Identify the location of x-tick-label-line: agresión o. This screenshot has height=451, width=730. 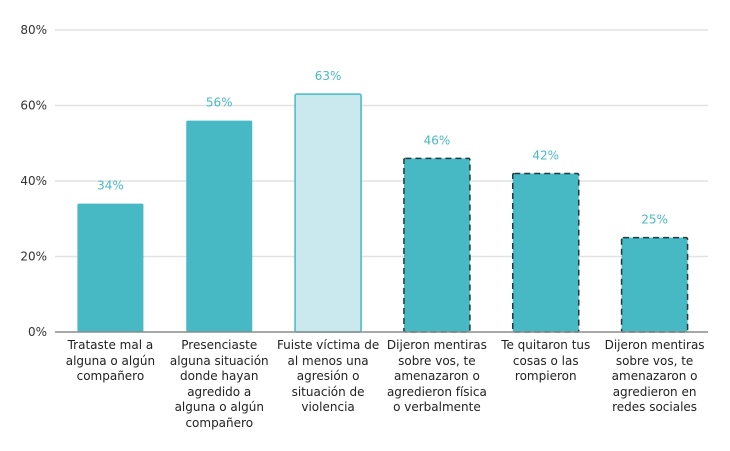
(328, 376).